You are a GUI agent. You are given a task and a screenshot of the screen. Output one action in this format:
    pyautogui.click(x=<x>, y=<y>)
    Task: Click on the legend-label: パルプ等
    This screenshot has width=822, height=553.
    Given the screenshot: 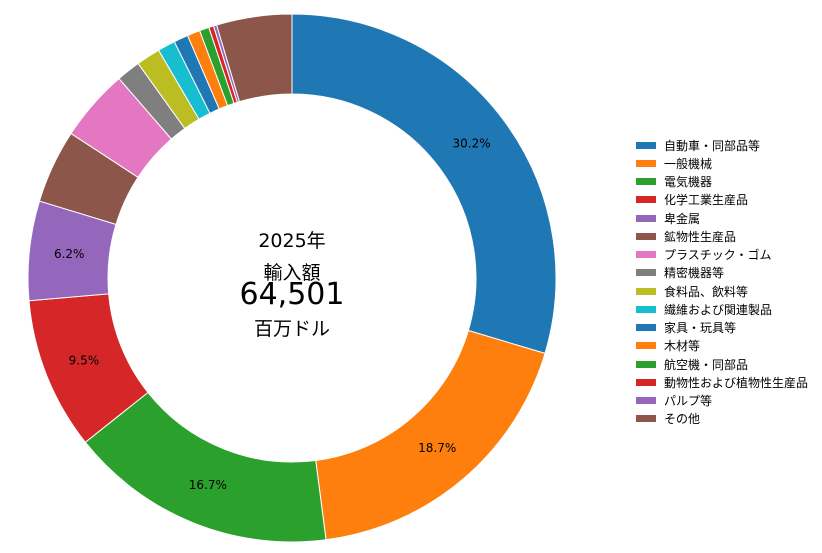 What is the action you would take?
    pyautogui.click(x=688, y=401)
    